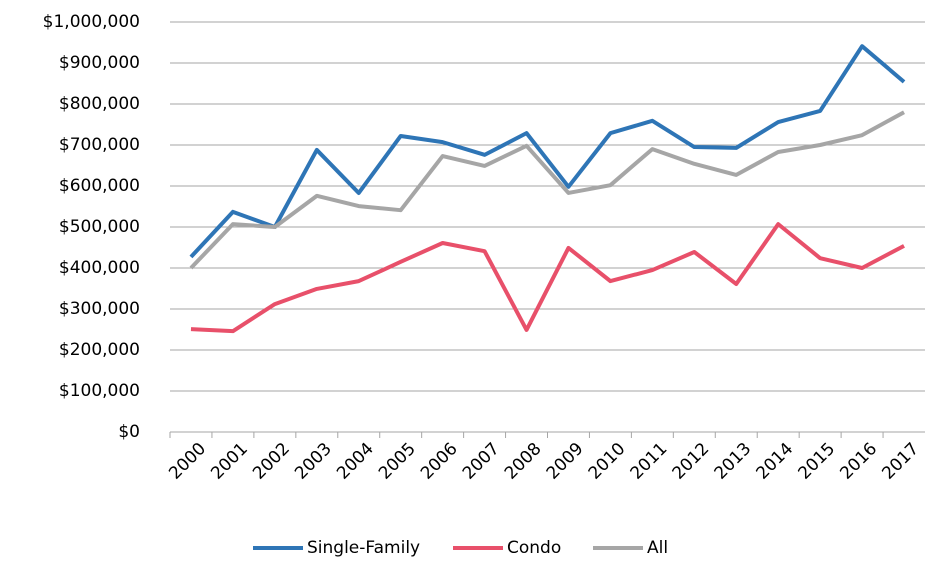 This screenshot has width=928, height=561. I want to click on x-tick-label: 2013, so click(733, 461).